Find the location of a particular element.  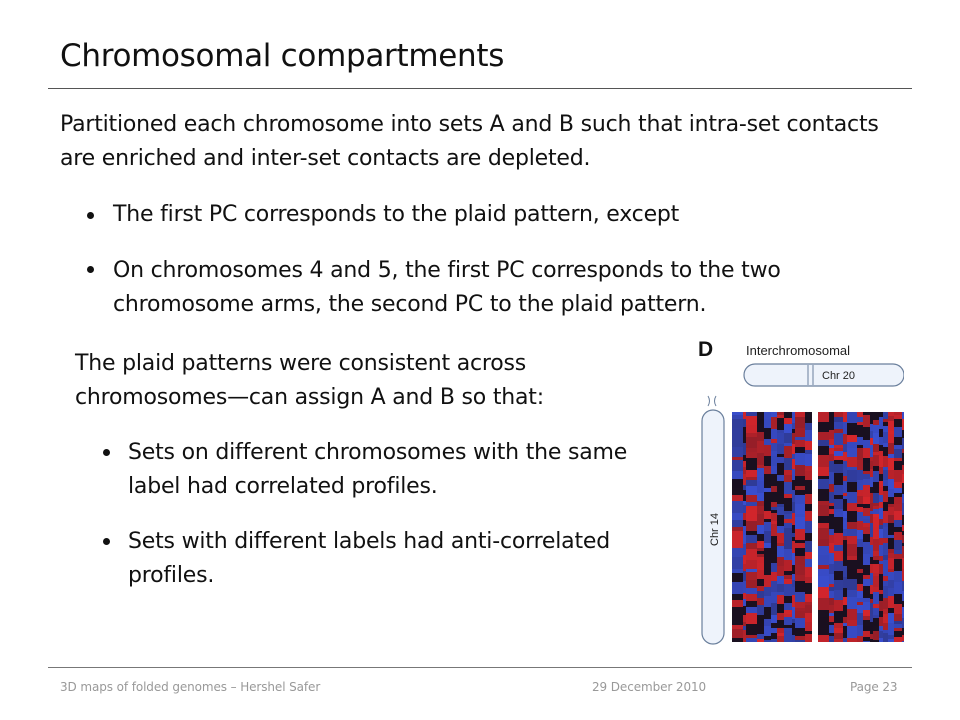

title-divider is located at coordinates (480, 88).